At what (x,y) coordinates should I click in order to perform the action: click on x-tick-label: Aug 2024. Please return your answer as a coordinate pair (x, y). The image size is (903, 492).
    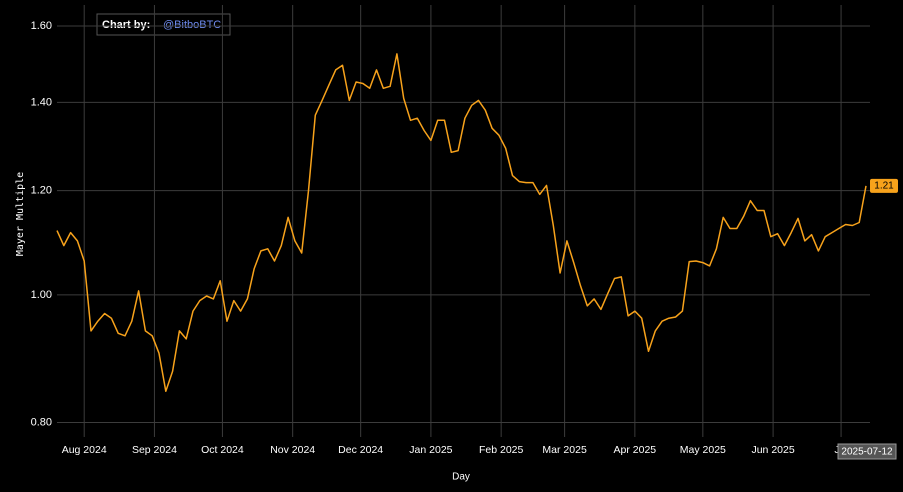
    Looking at the image, I should click on (84, 450).